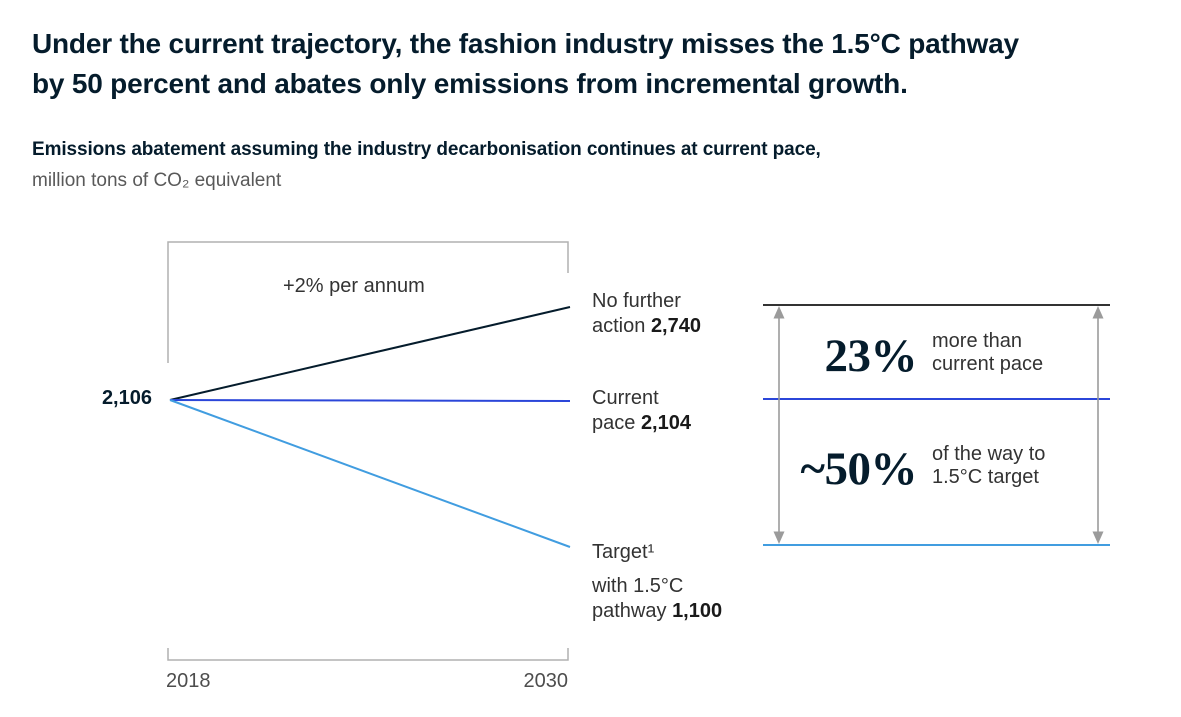 The width and height of the screenshot is (1181, 717). What do you see at coordinates (779, 537) in the screenshot?
I see `left-span-arrow-down-head` at bounding box center [779, 537].